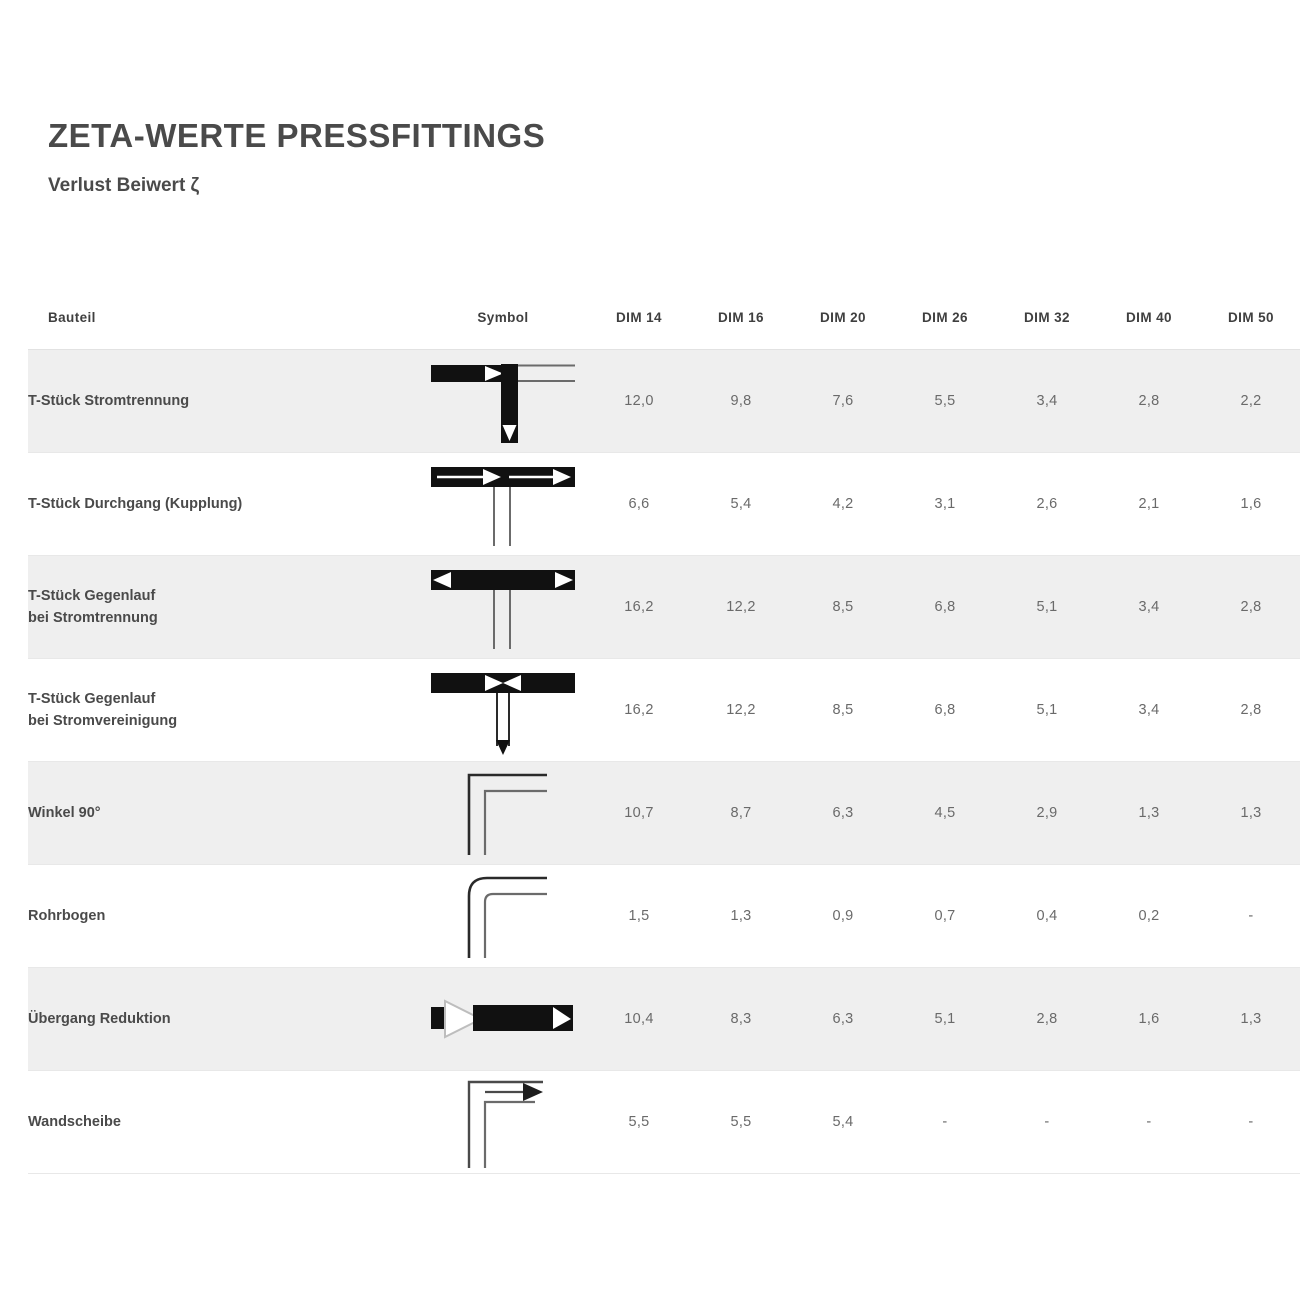 The image size is (1300, 1300). Describe the element at coordinates (639, 504) in the screenshot. I see `value-dim14: 6,6` at that location.